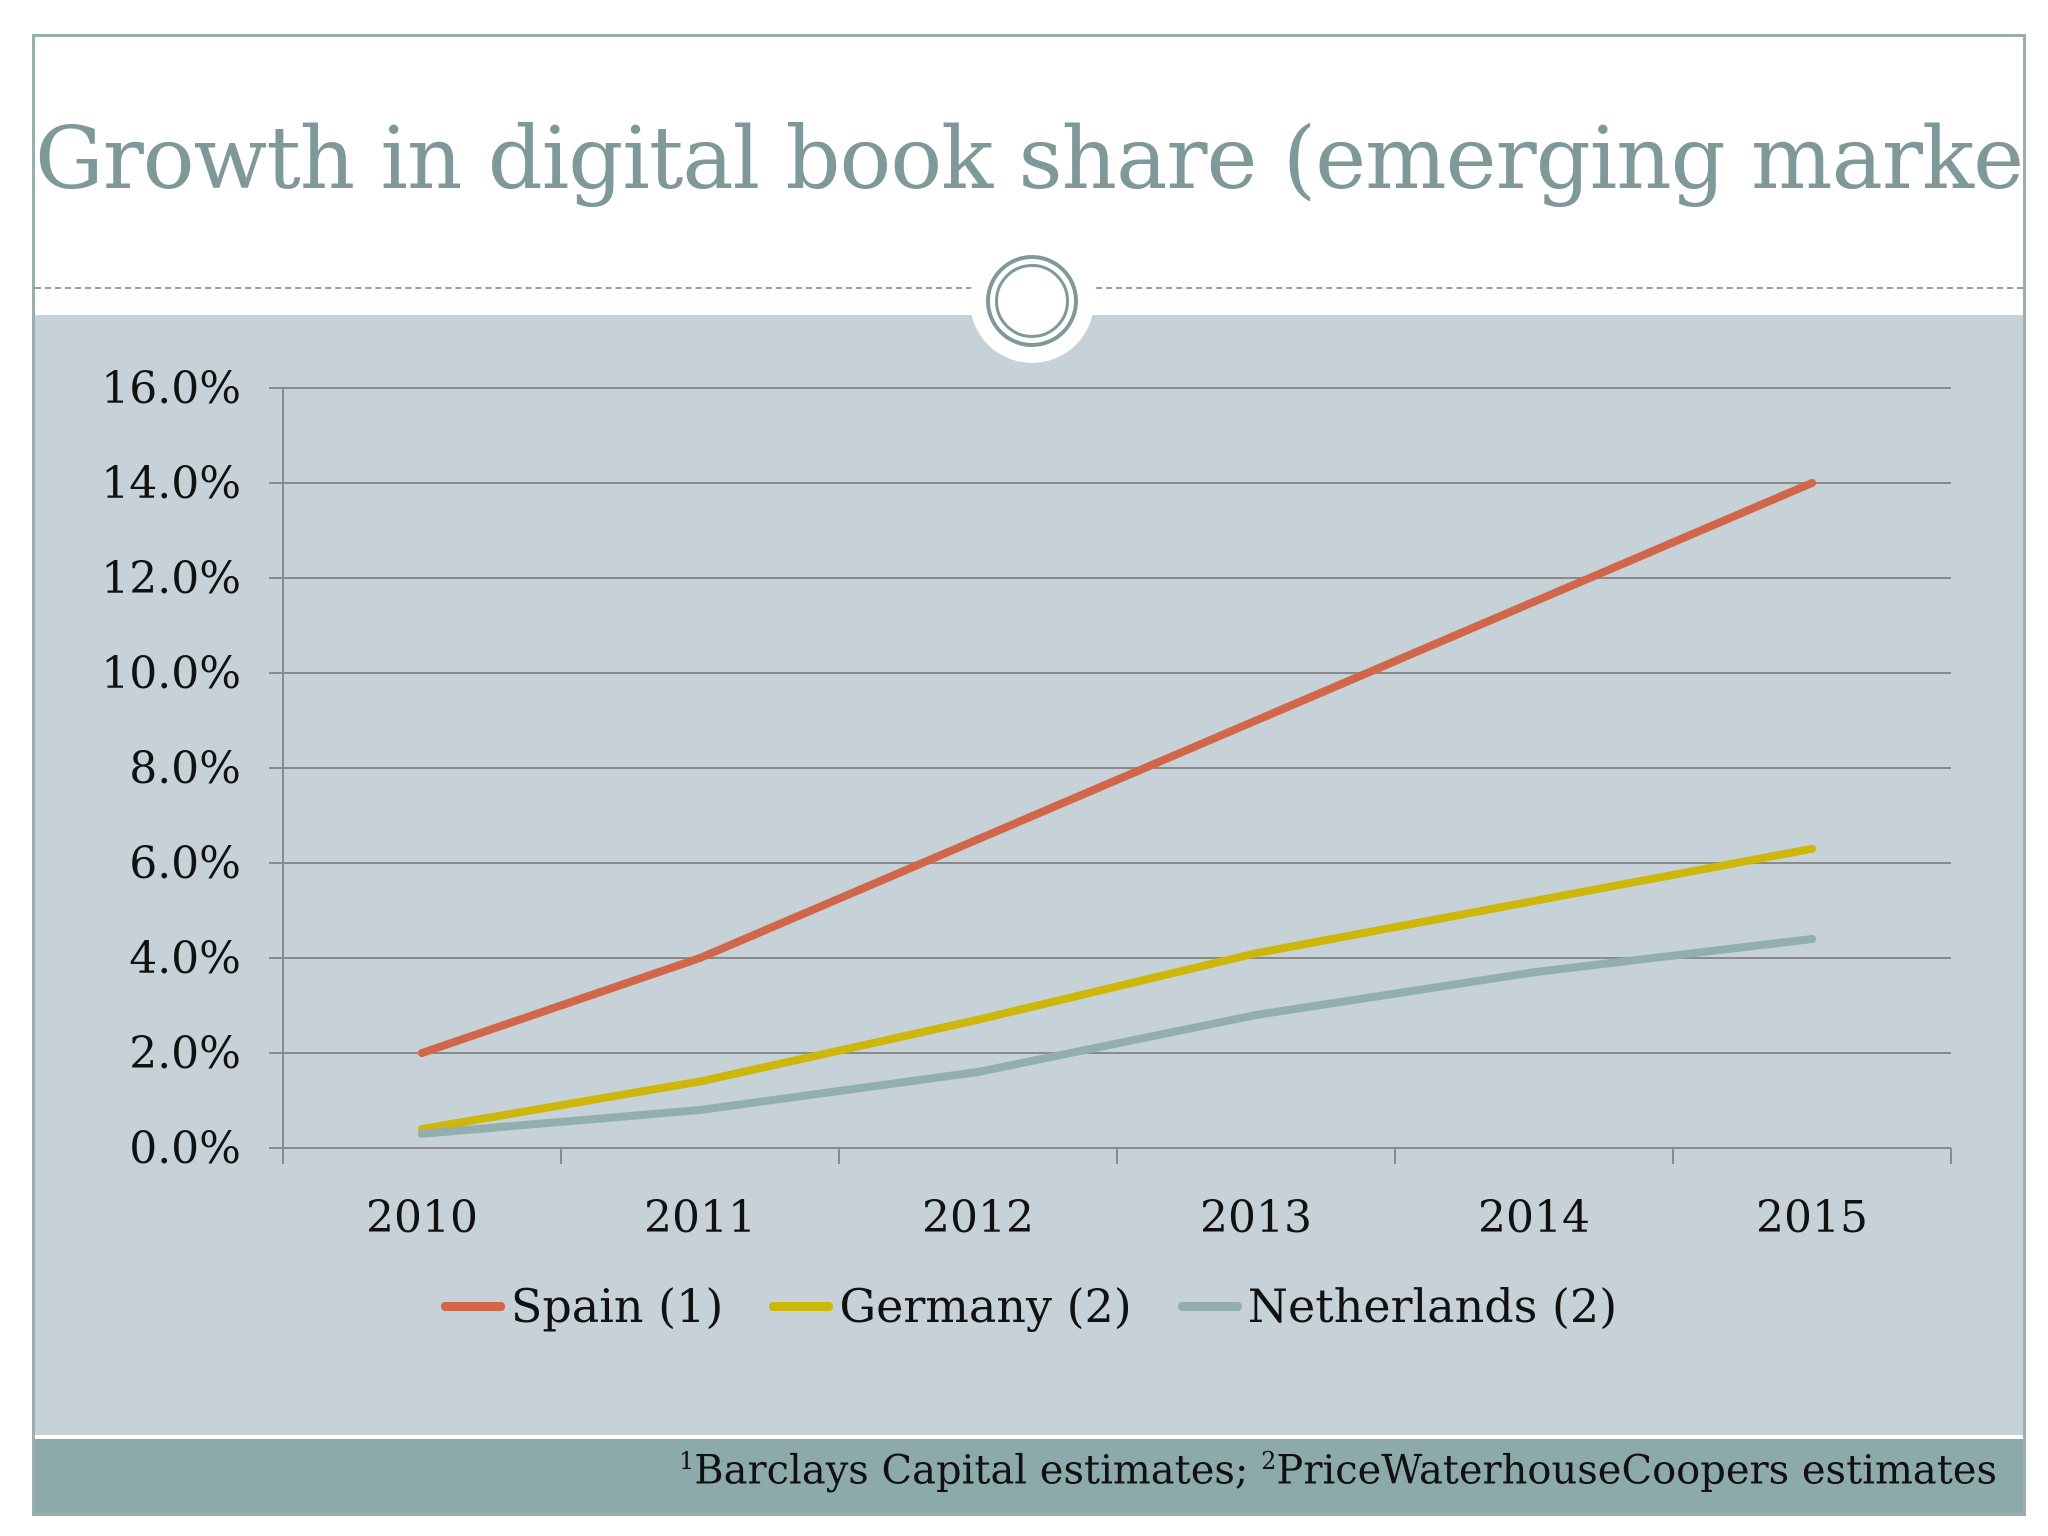 The width and height of the screenshot is (2048, 1536). I want to click on legend-label: Netherlands (2), so click(1432, 1306).